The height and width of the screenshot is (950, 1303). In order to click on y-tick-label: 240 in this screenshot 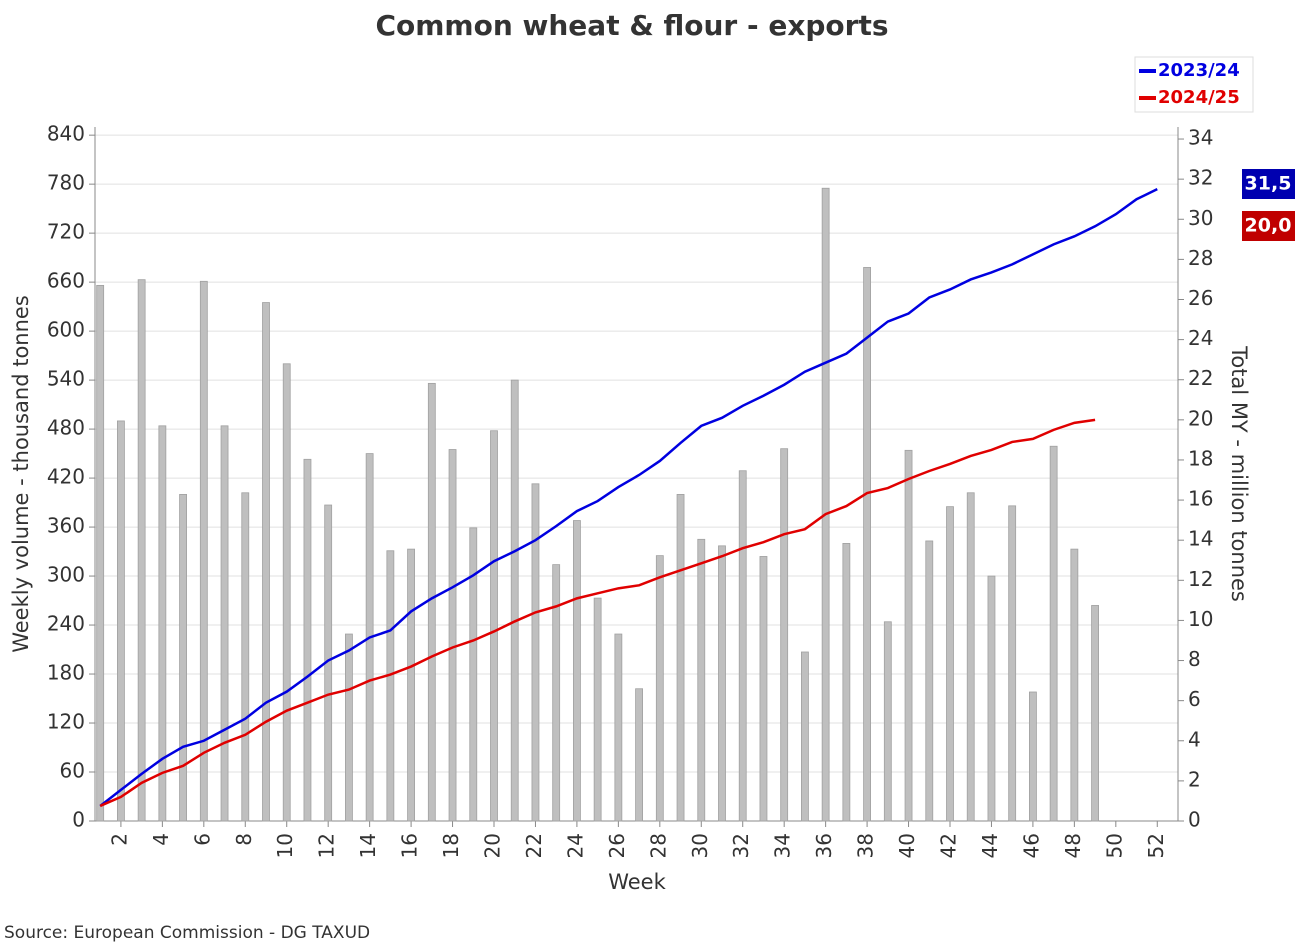, I will do `click(66, 624)`.